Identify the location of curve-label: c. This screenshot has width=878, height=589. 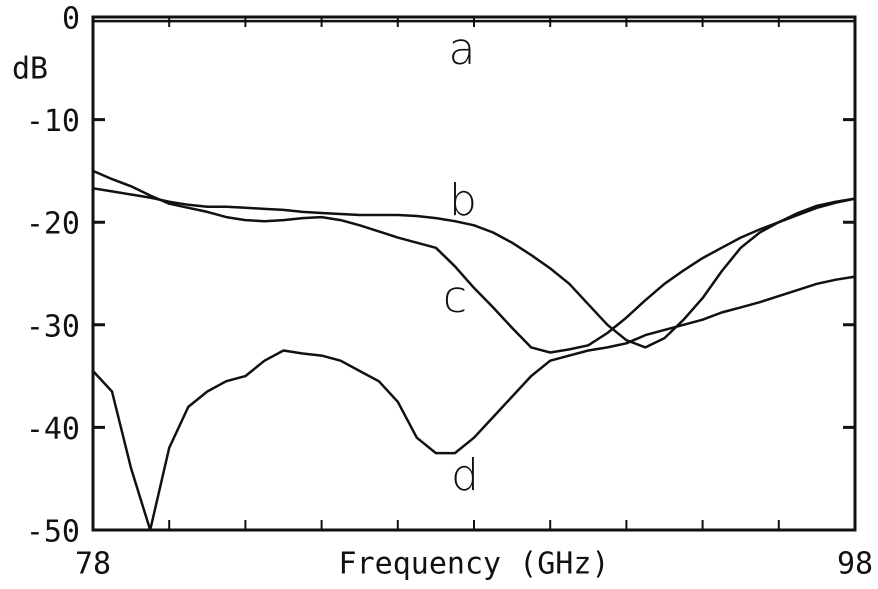
(455, 297).